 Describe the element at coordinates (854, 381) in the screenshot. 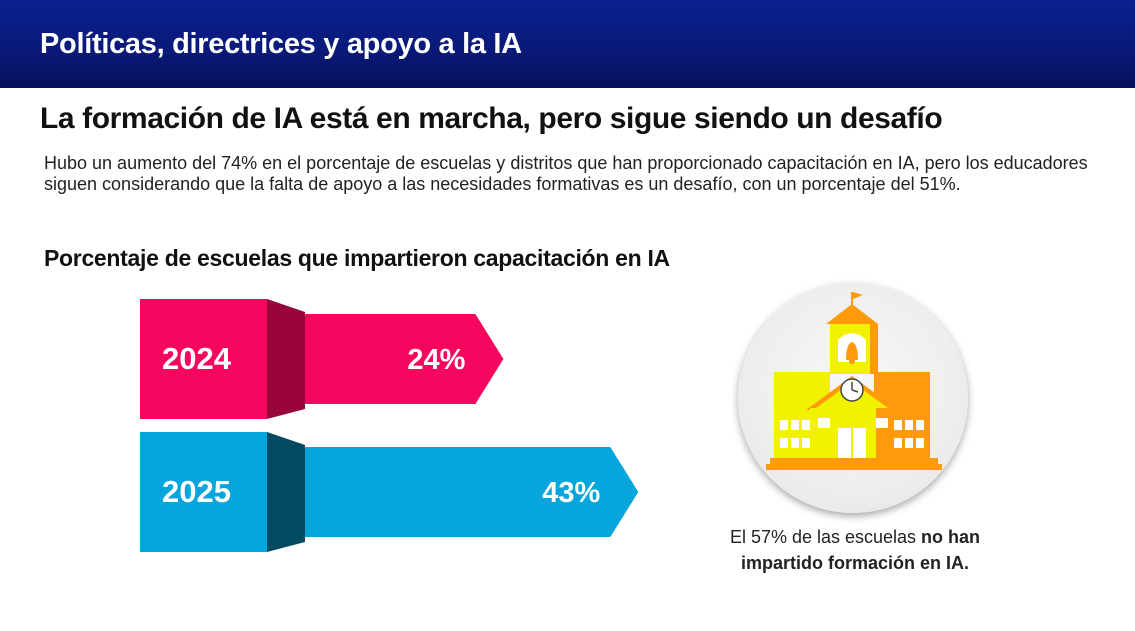

I see `school-building-icon` at that location.